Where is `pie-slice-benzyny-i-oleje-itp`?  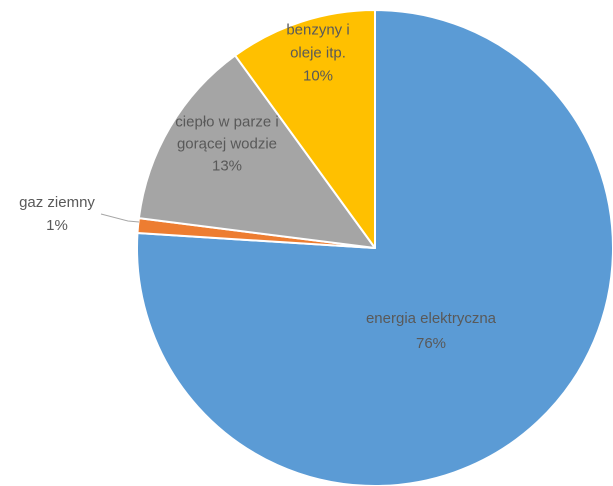
pie-slice-benzyny-i-oleje-itp is located at coordinates (305, 129).